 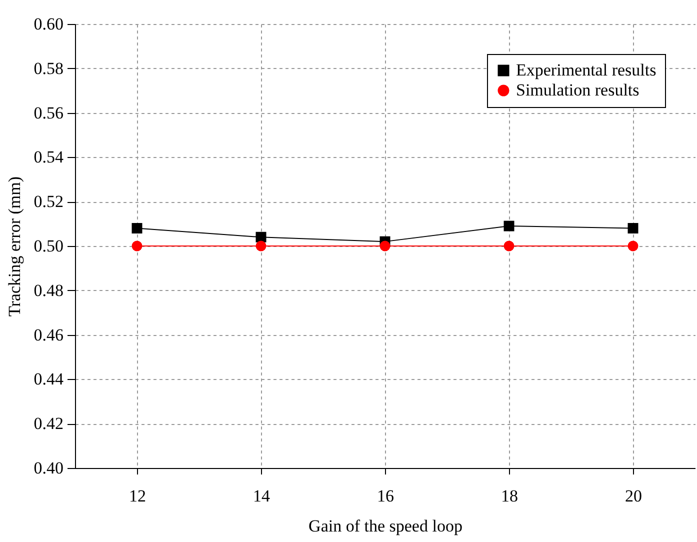 What do you see at coordinates (385, 496) in the screenshot?
I see `x-tick-label: 16` at bounding box center [385, 496].